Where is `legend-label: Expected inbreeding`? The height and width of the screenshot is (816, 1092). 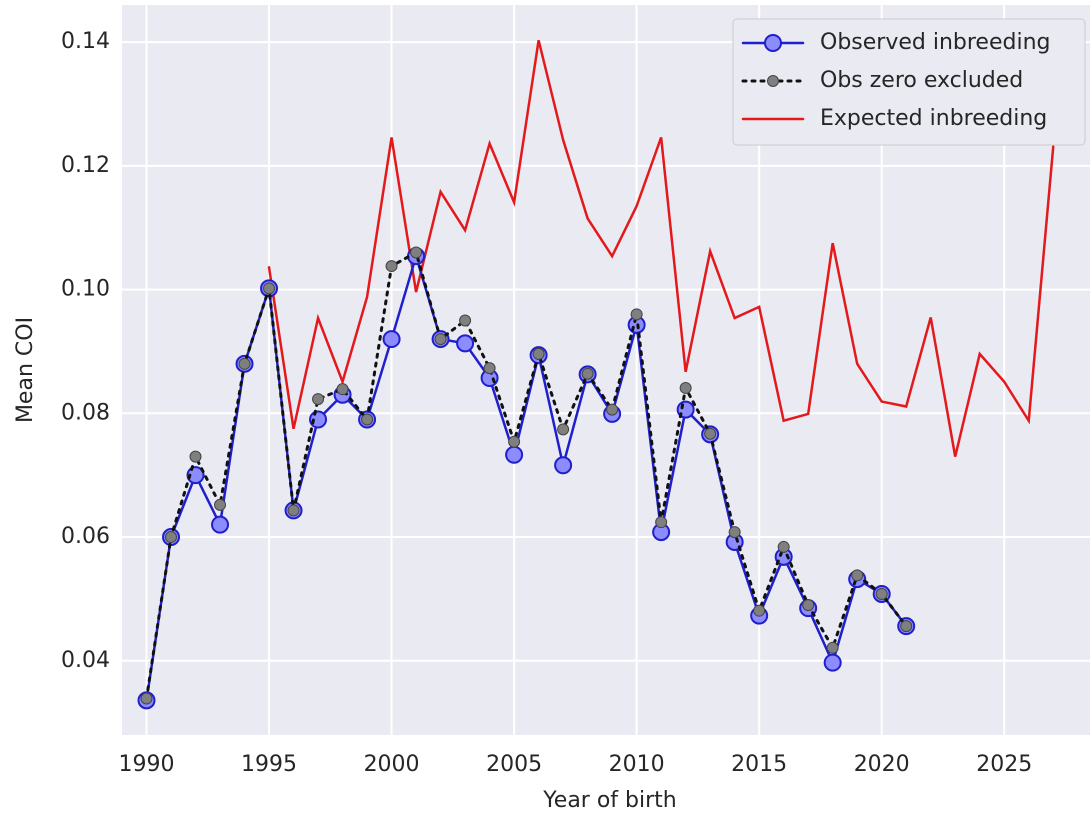
legend-label: Expected inbreeding is located at coordinates (933, 118).